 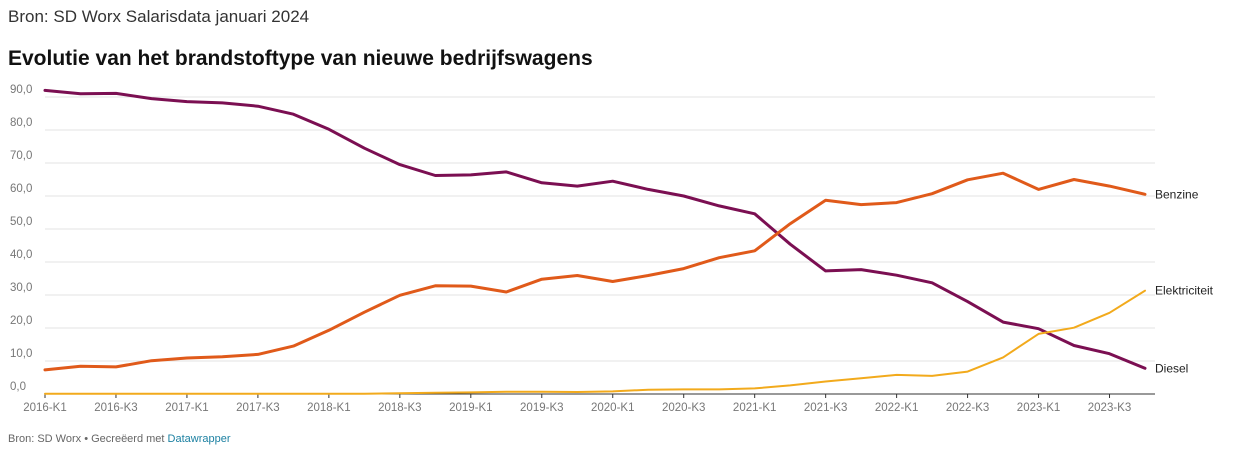 What do you see at coordinates (44, 408) in the screenshot?
I see `x-tick-label: 2016-K1` at bounding box center [44, 408].